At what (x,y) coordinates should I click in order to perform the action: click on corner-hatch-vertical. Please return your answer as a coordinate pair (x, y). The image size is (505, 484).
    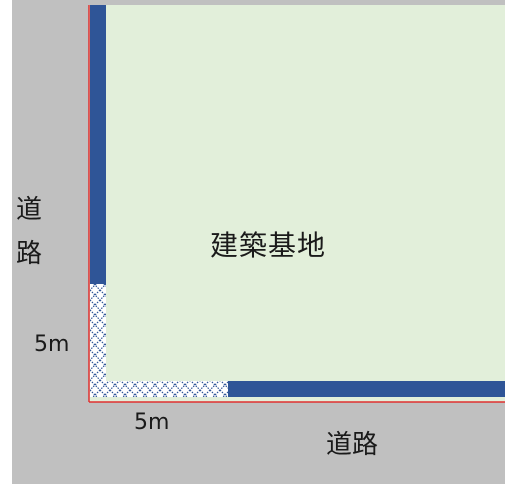
    Looking at the image, I should click on (98, 340).